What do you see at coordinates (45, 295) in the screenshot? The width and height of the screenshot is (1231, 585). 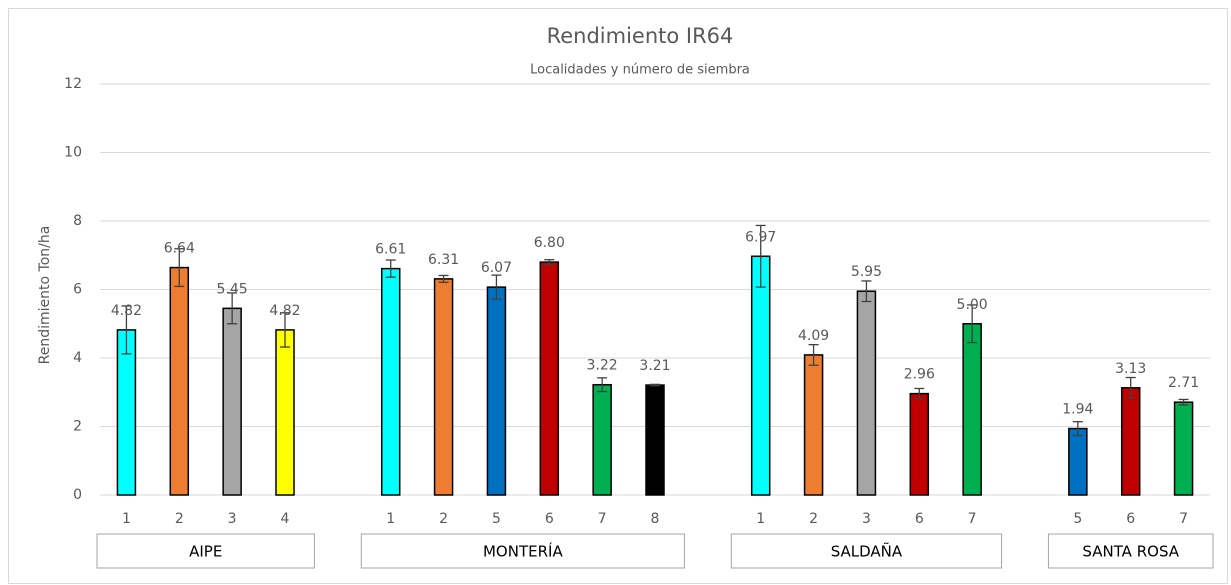 I see `y-axis-label: Rendimiento Ton/ha` at bounding box center [45, 295].